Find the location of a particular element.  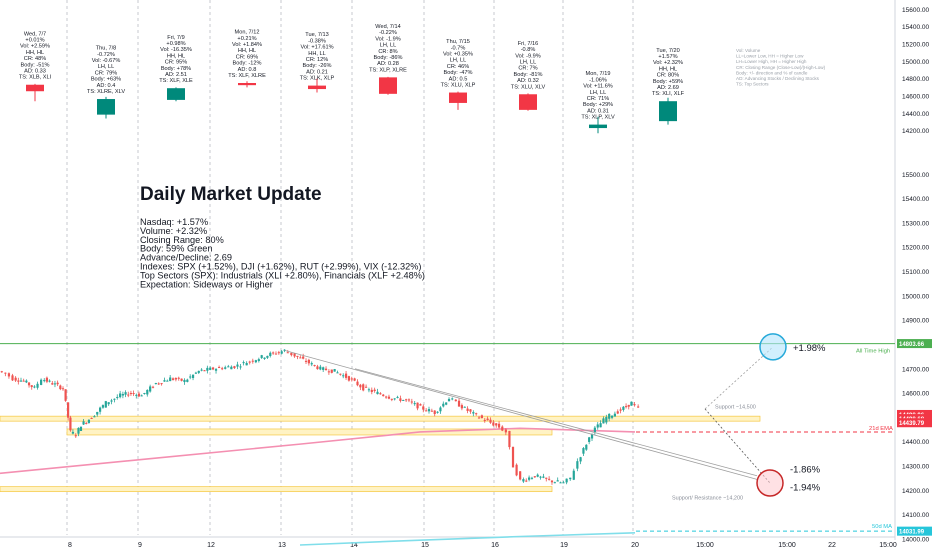

y-tick-label: 14900.00 is located at coordinates (915, 321).